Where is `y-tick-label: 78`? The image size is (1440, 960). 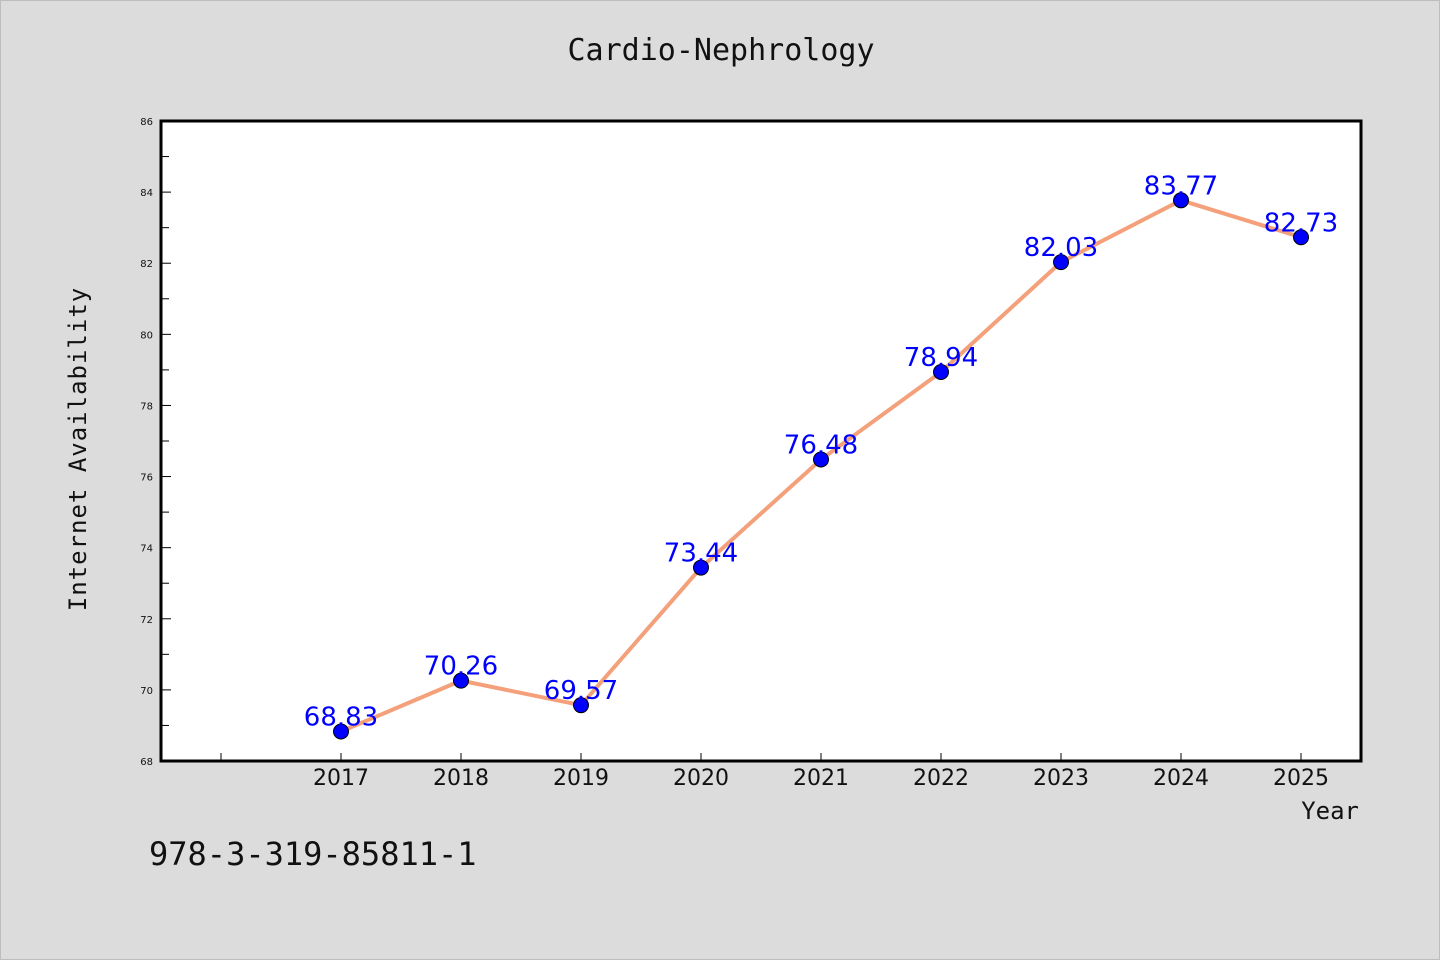 y-tick-label: 78 is located at coordinates (146, 406).